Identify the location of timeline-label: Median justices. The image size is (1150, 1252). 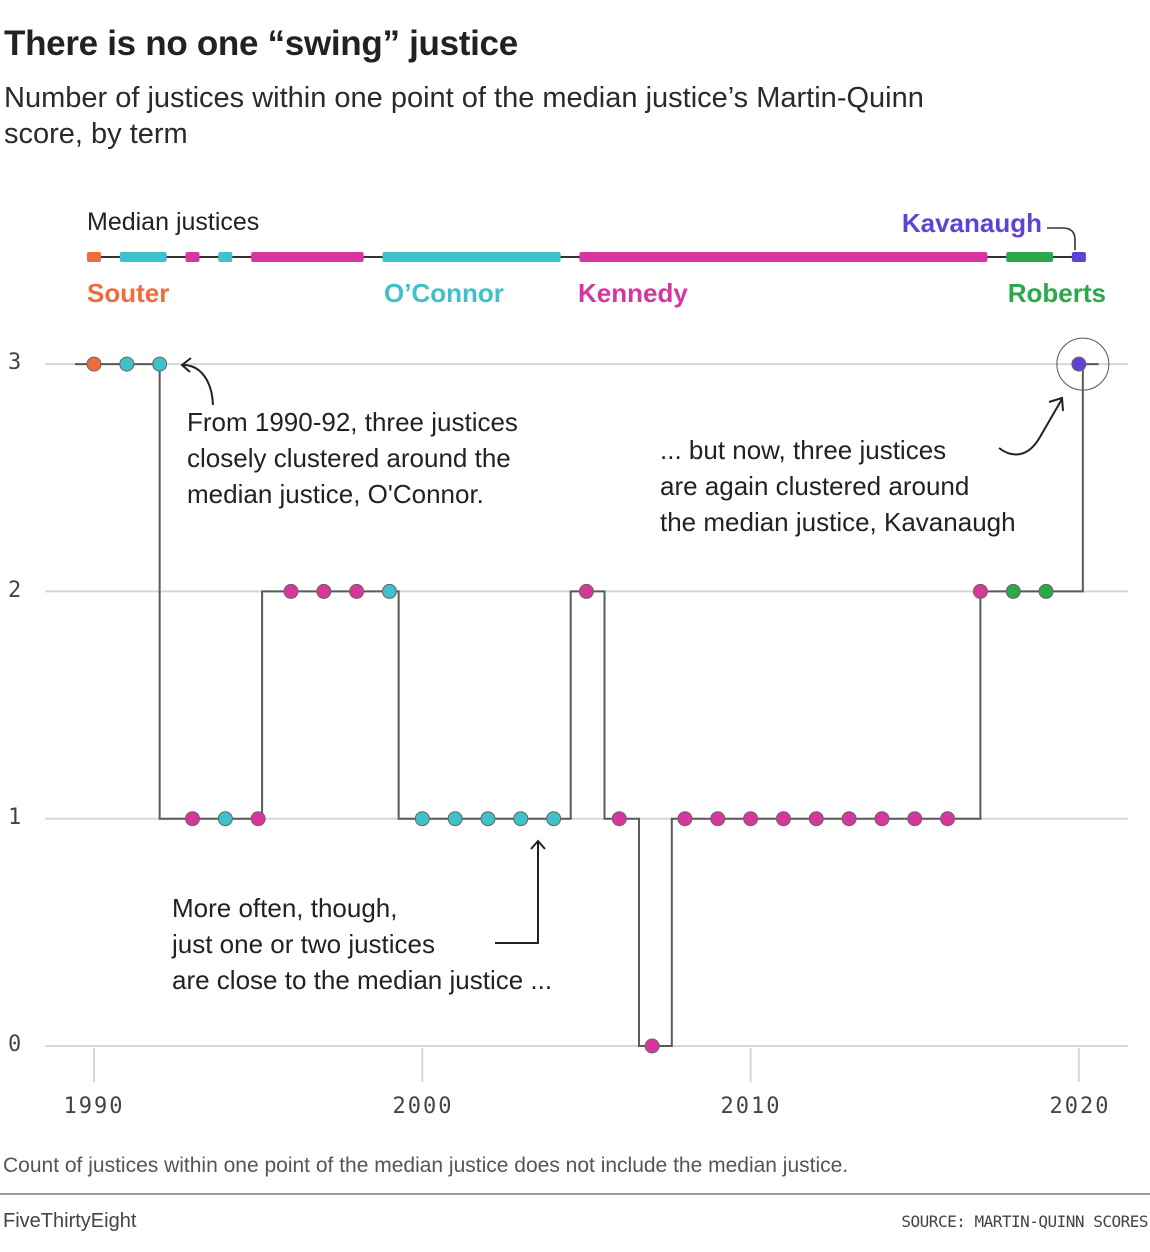
(173, 222).